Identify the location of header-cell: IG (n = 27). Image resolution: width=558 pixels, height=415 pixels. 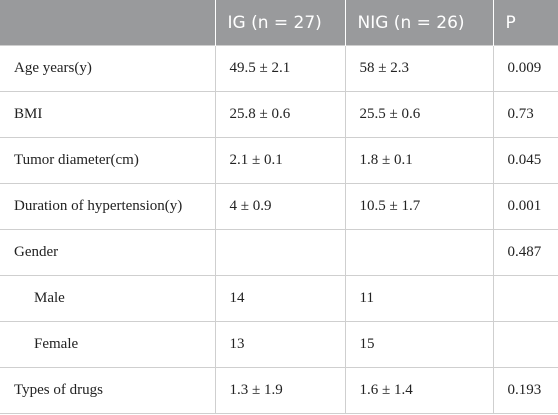
(280, 23).